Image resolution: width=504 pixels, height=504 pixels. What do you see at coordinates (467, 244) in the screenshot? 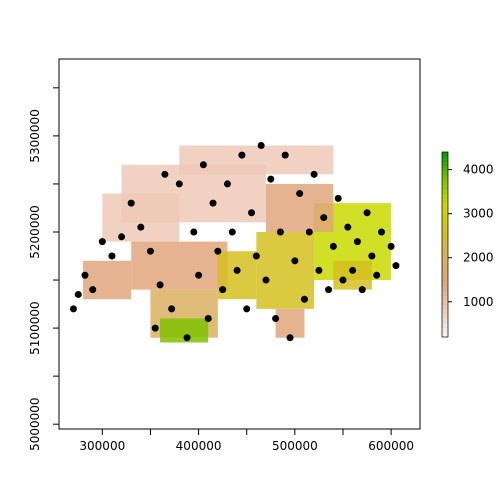
I see `color-legend: 1000 2000 3000 4000` at bounding box center [467, 244].